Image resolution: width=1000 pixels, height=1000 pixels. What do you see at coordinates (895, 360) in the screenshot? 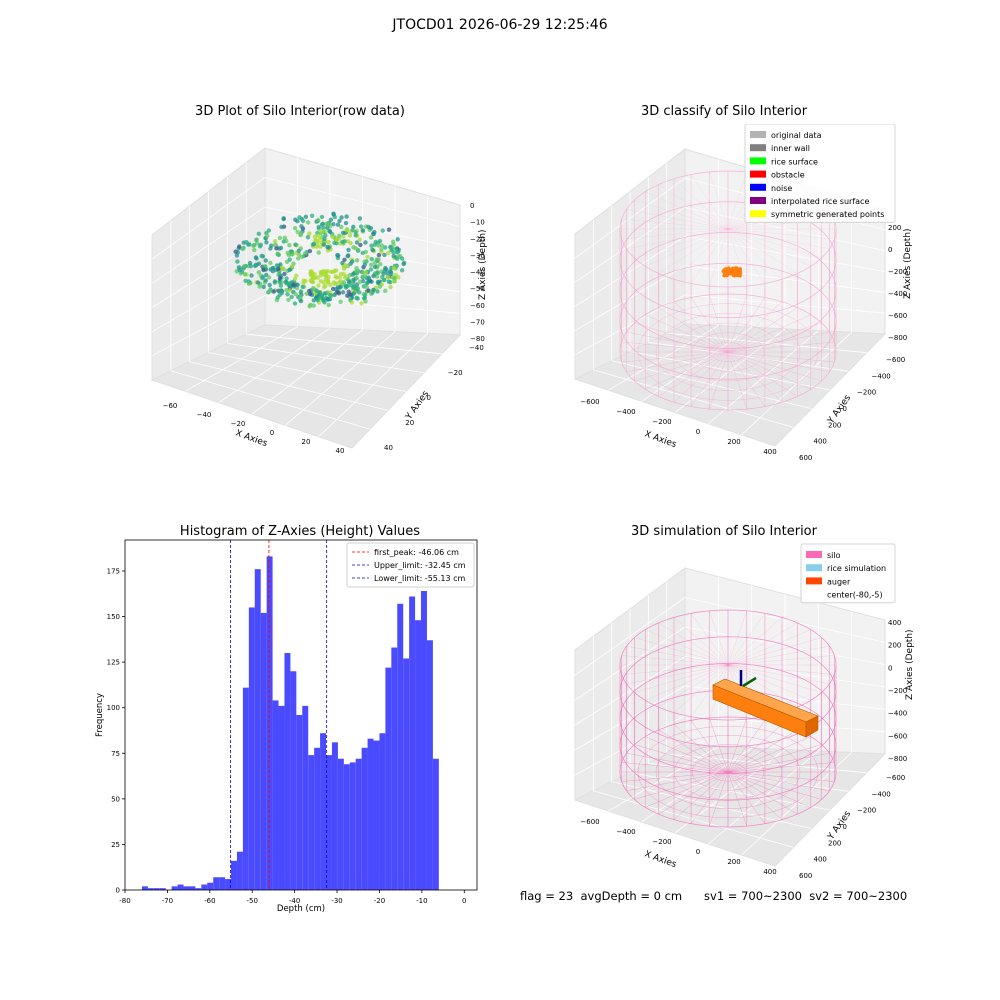
I see `y-tick-label: −600` at bounding box center [895, 360].